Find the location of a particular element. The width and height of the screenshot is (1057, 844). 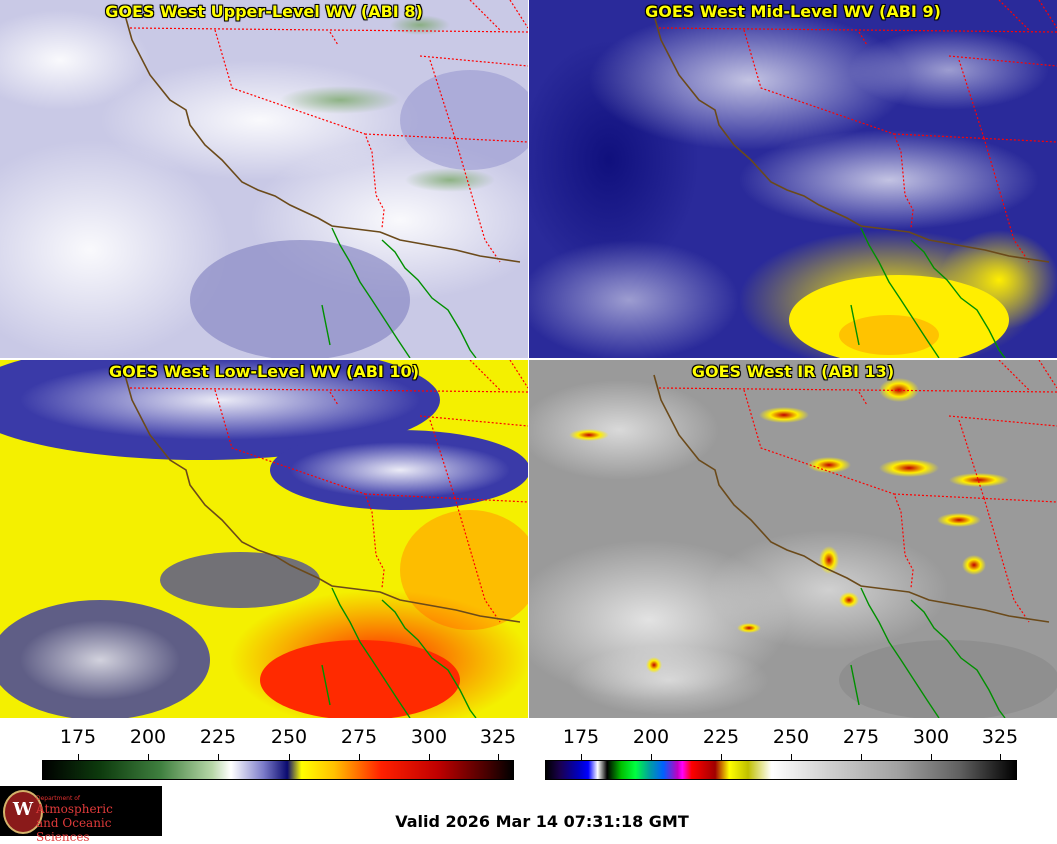

uw-seal-icon: W is located at coordinates (23, 812).